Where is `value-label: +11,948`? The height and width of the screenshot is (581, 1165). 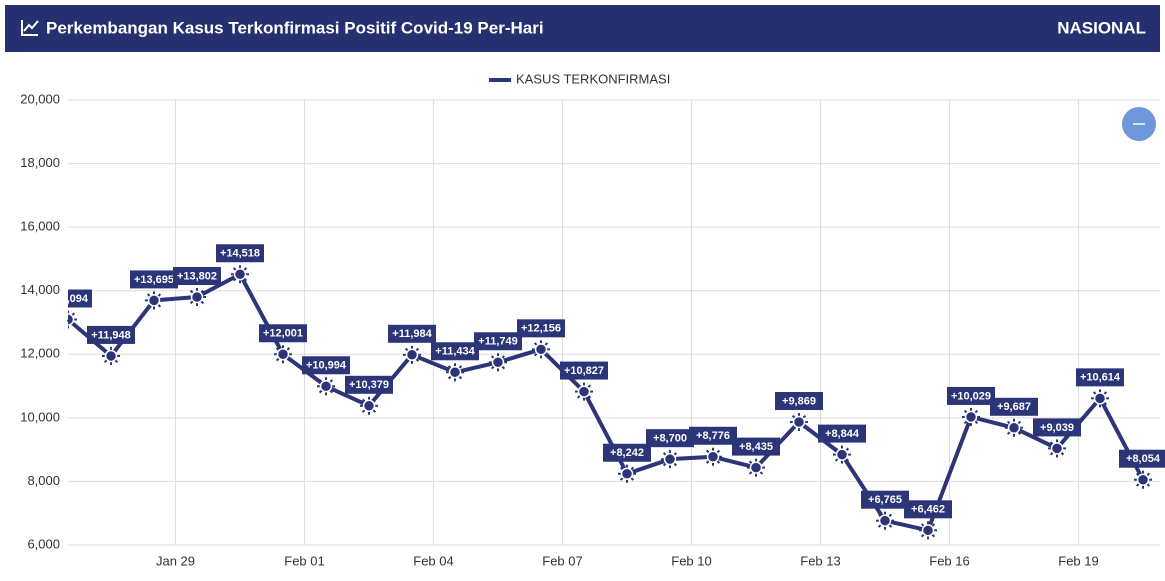
value-label: +11,948 is located at coordinates (110, 335).